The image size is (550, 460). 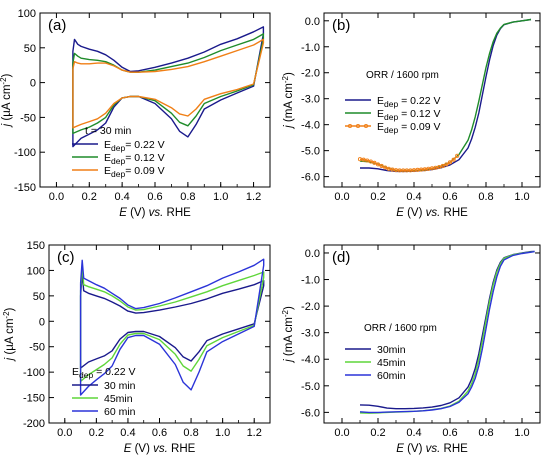 I want to click on legend-label: Edep = 0.09 V, so click(x=409, y=128).